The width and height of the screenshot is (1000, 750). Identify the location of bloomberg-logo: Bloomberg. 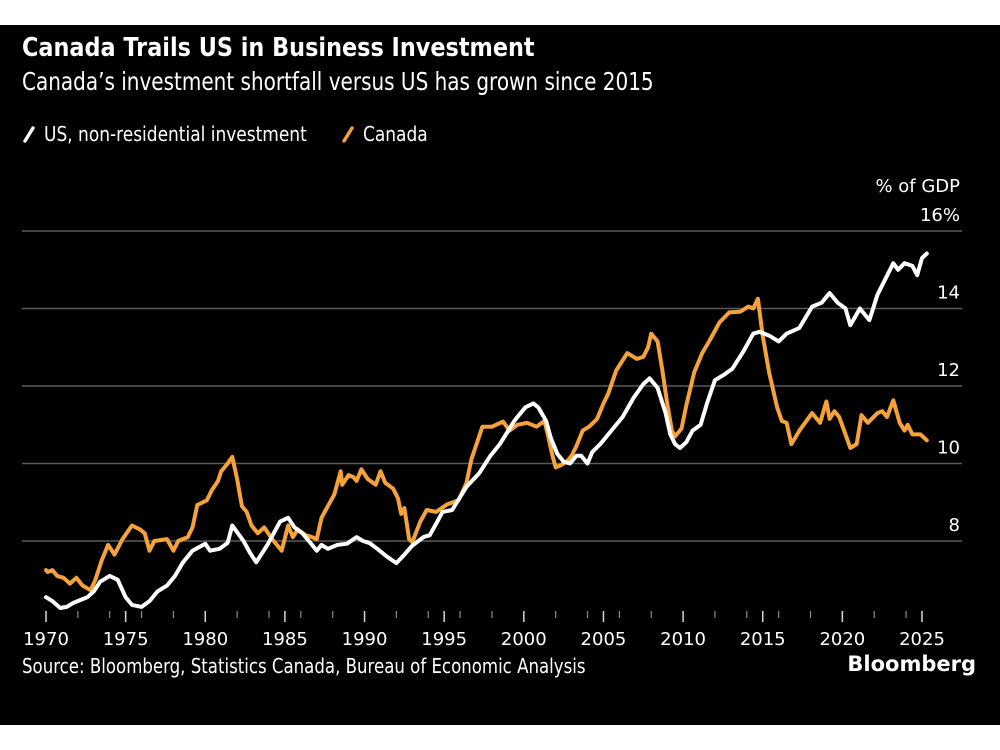
(911, 664).